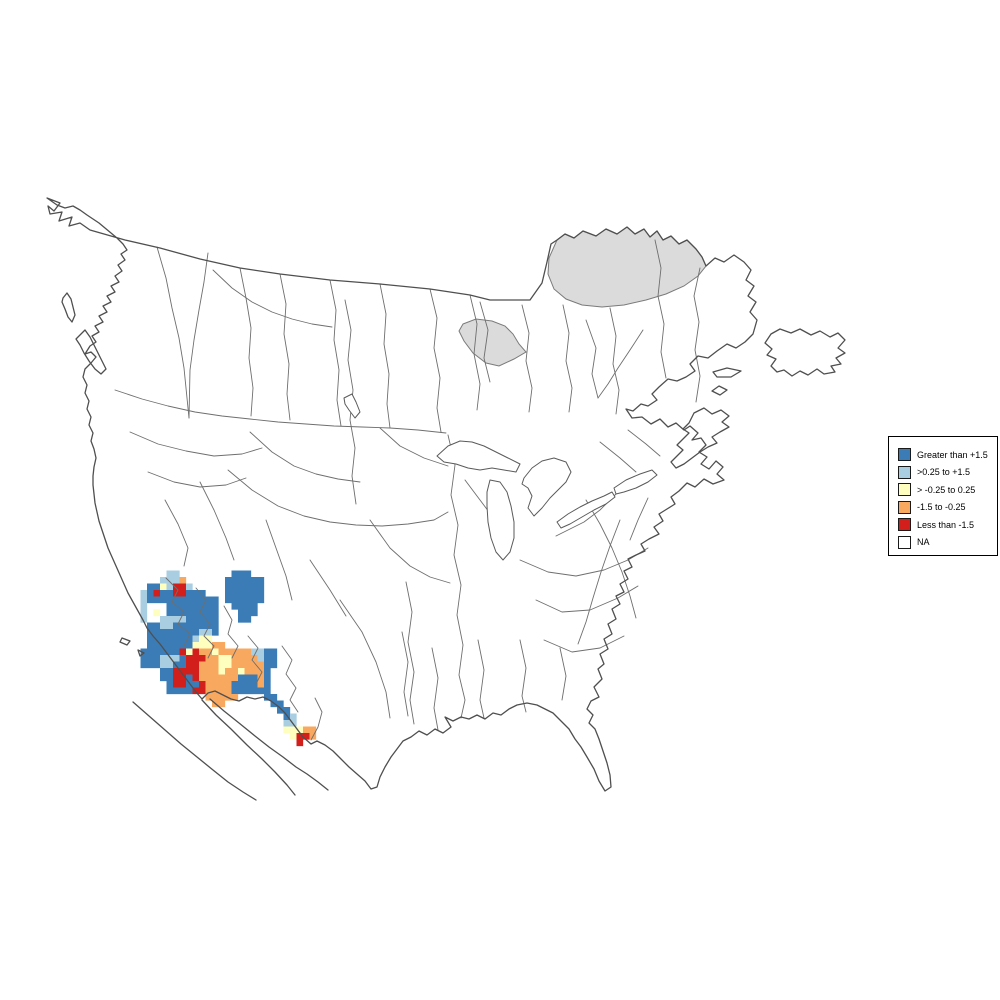 Image resolution: width=1000 pixels, height=1000 pixels. Describe the element at coordinates (727, 372) in the screenshot. I see `anticosti-island` at that location.